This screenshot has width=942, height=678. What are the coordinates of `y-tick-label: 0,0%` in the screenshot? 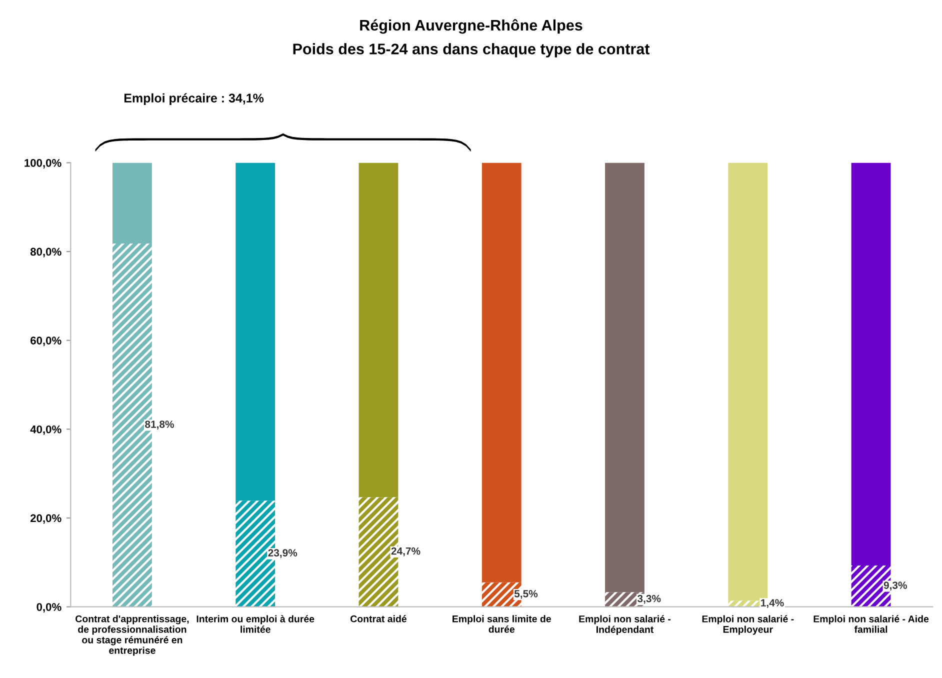 It's located at (49, 608).